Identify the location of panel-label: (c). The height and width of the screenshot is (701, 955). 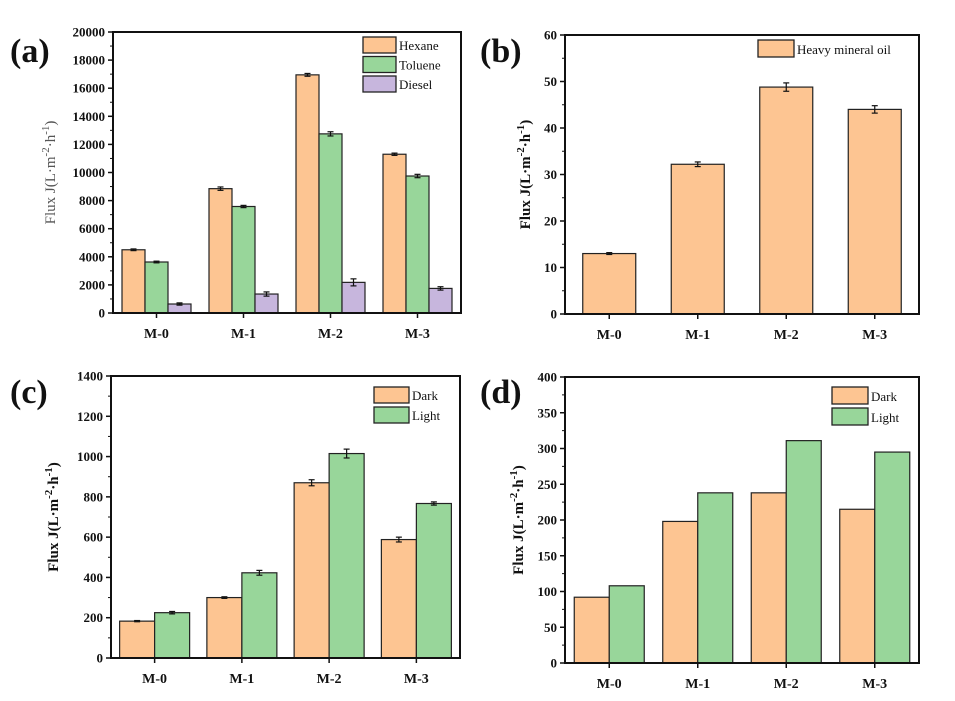
(29, 392).